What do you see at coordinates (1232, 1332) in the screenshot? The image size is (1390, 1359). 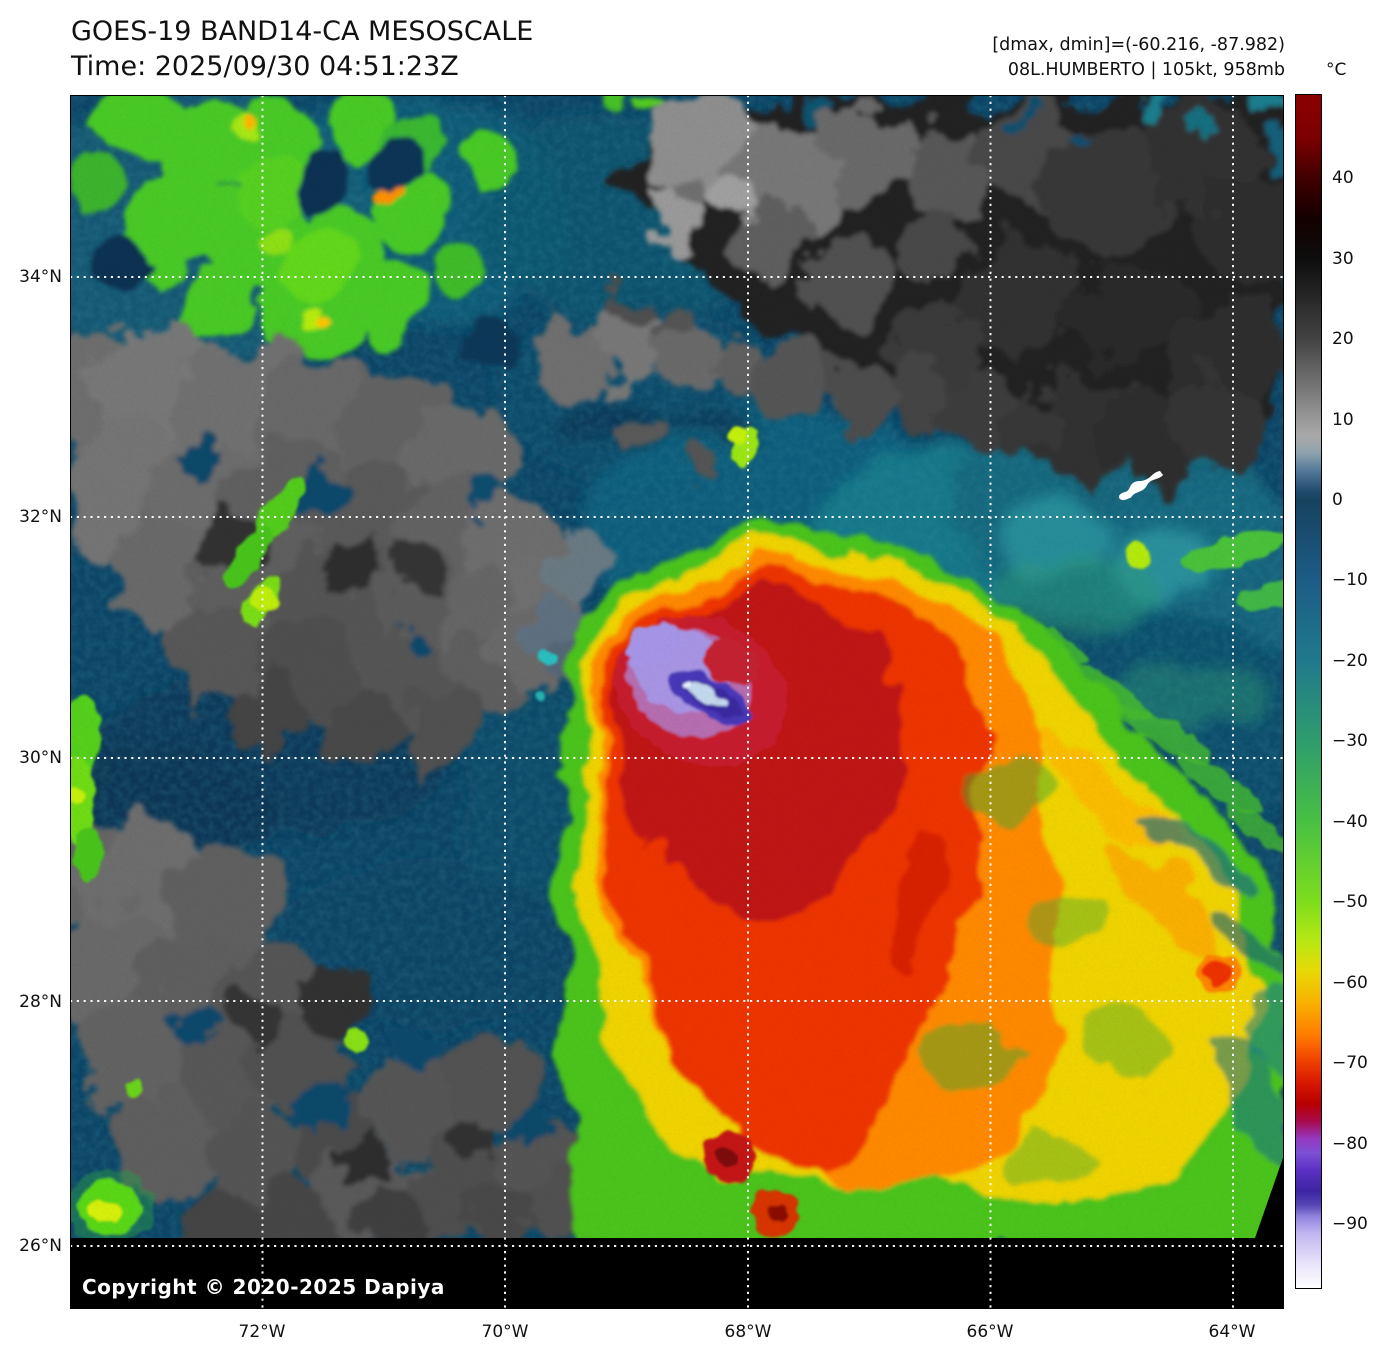 I see `x-tick-label-64w: 64°W` at bounding box center [1232, 1332].